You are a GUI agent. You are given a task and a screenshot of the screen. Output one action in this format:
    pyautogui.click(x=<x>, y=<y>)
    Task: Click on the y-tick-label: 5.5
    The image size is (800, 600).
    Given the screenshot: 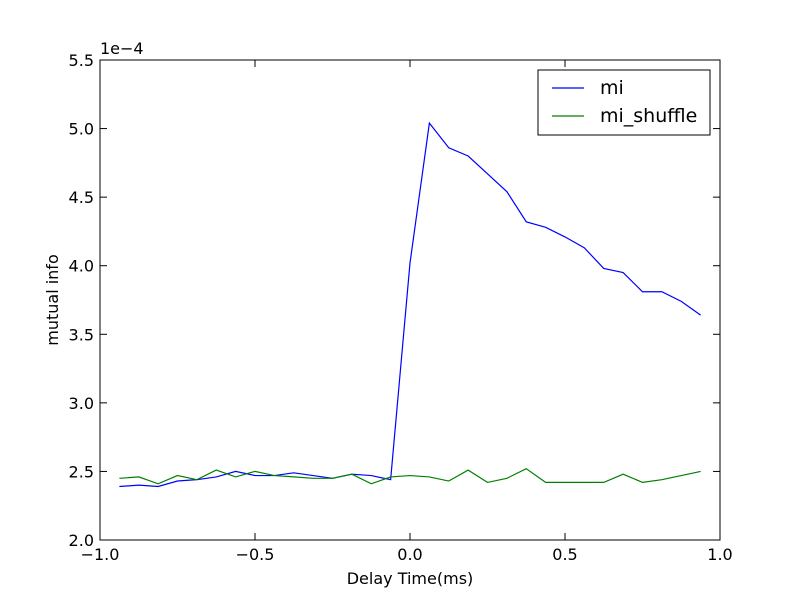 What is the action you would take?
    pyautogui.click(x=81, y=60)
    